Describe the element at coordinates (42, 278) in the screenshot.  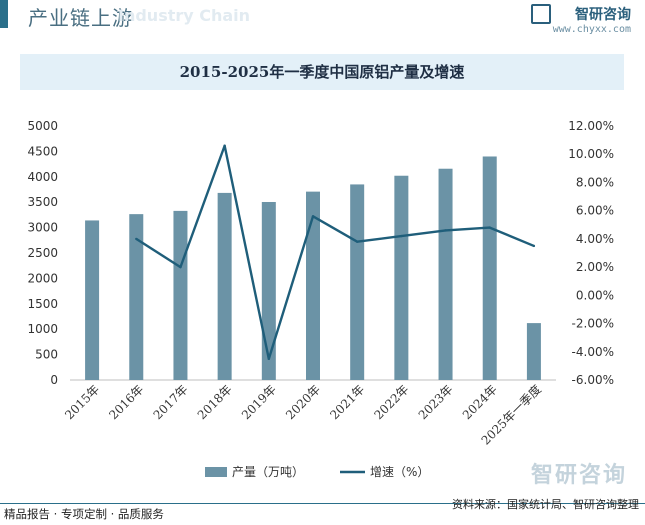
I see `y-left-tick-label: 2000` at that location.